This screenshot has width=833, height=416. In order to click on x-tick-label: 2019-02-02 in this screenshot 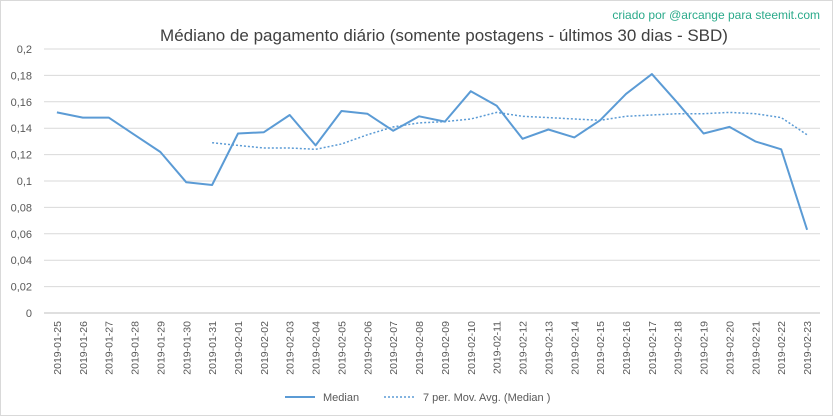, I will do `click(265, 348)`.